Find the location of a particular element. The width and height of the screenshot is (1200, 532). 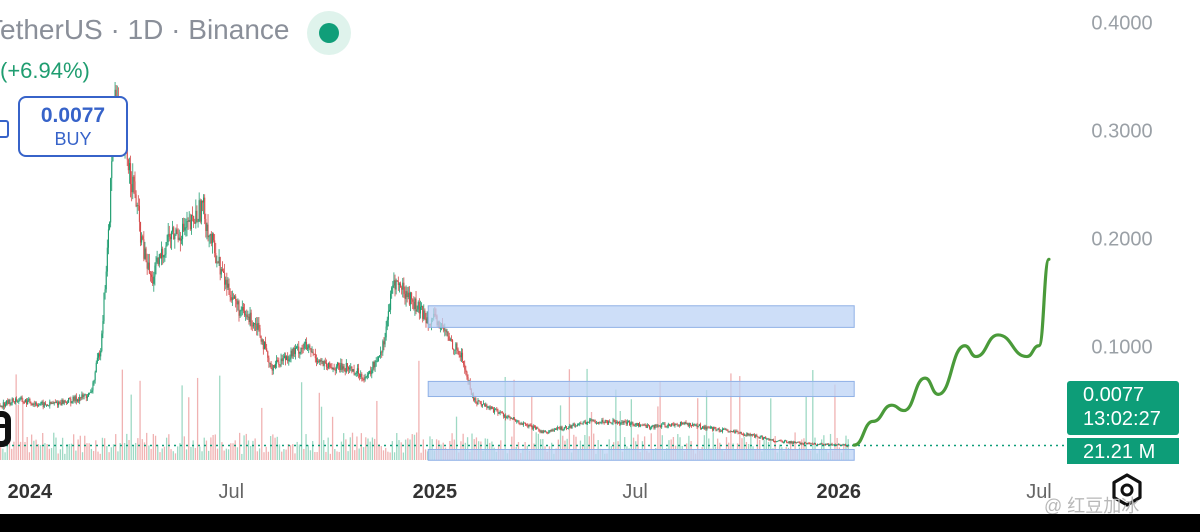

buy-button: 0.0077 BUY is located at coordinates (73, 126).